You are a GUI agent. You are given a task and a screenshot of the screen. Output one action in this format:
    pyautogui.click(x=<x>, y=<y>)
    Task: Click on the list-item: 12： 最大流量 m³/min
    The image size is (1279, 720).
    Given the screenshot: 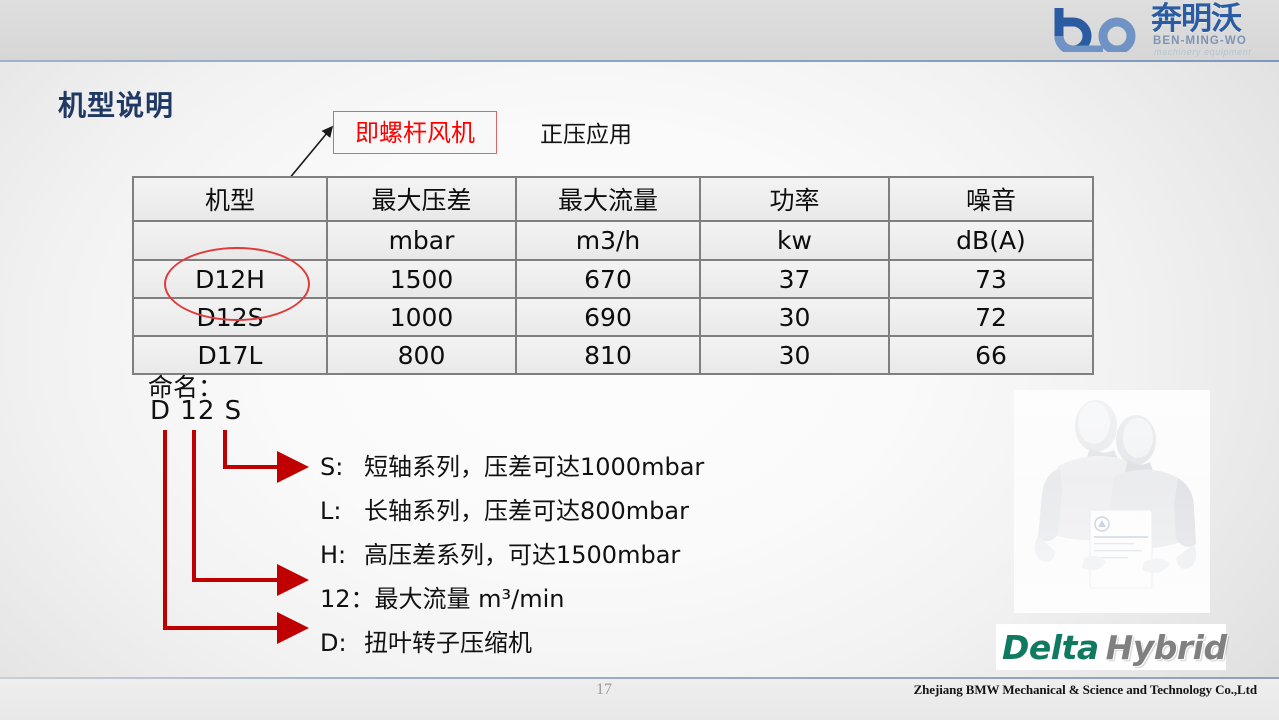 What is the action you would take?
    pyautogui.click(x=640, y=601)
    